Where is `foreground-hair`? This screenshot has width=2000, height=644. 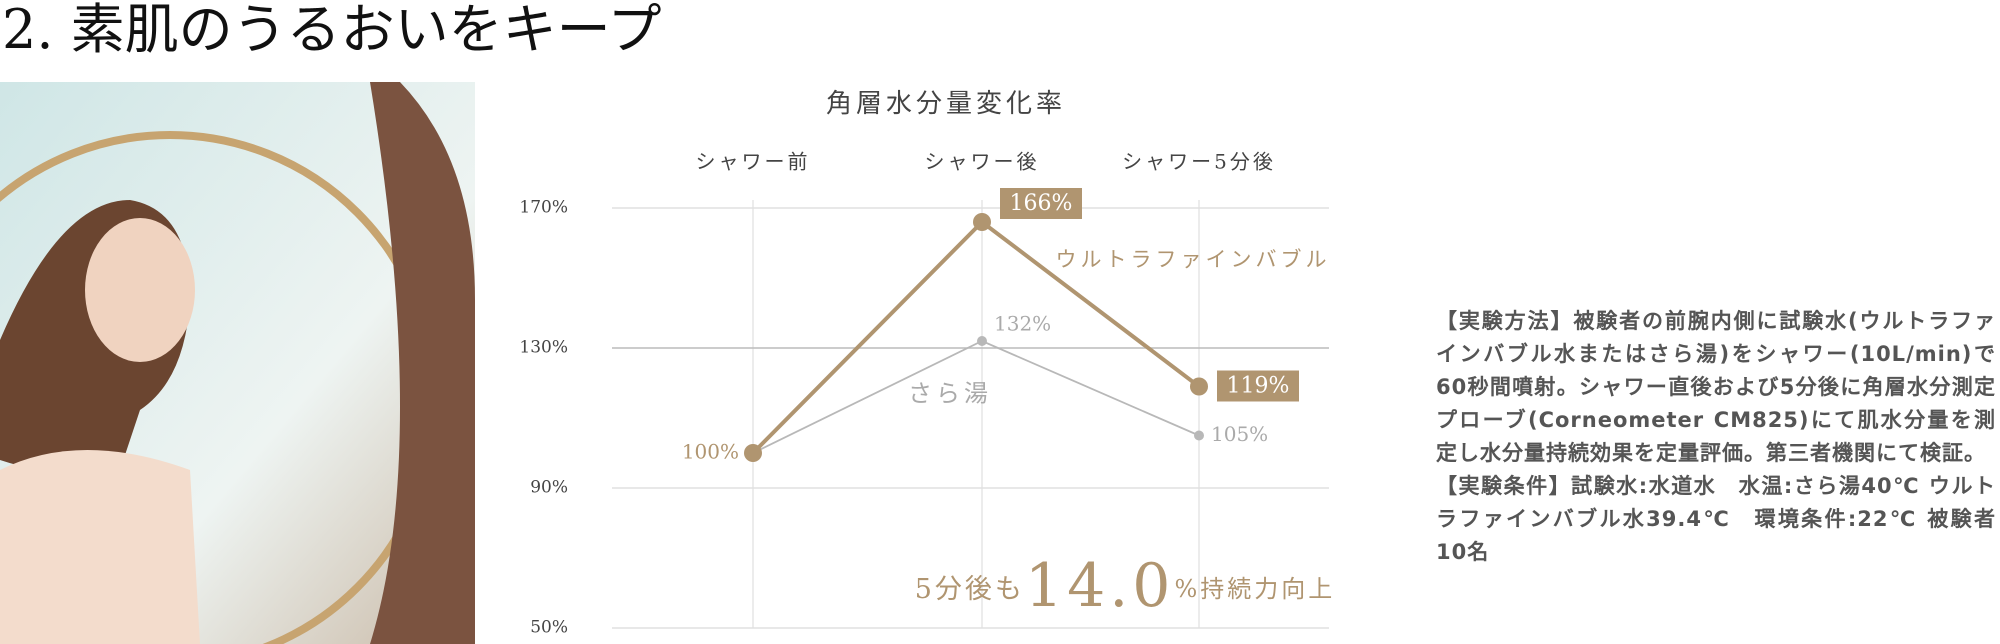
foreground-hair is located at coordinates (422, 363).